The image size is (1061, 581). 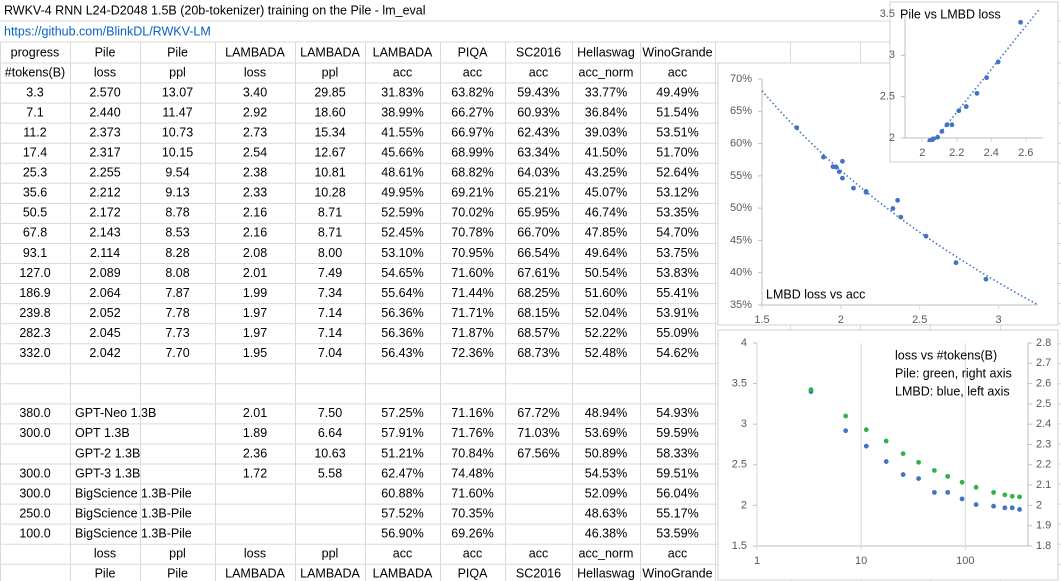 What do you see at coordinates (991, 153) in the screenshot?
I see `x-tick-label: 2.4` at bounding box center [991, 153].